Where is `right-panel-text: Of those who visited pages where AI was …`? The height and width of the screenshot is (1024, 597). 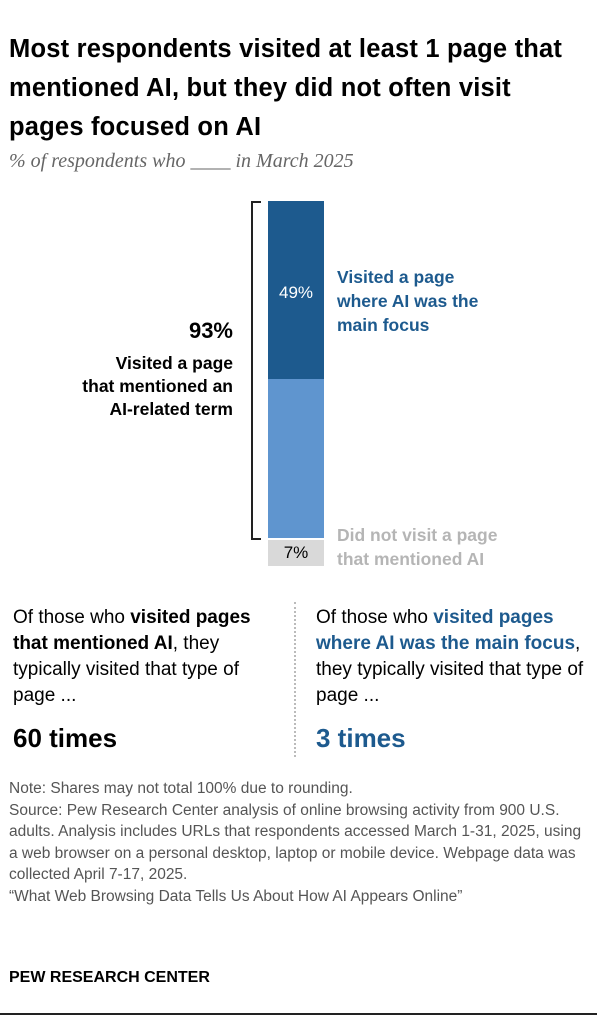
right-panel-text: Of those who visited pages where AI was … is located at coordinates (450, 657).